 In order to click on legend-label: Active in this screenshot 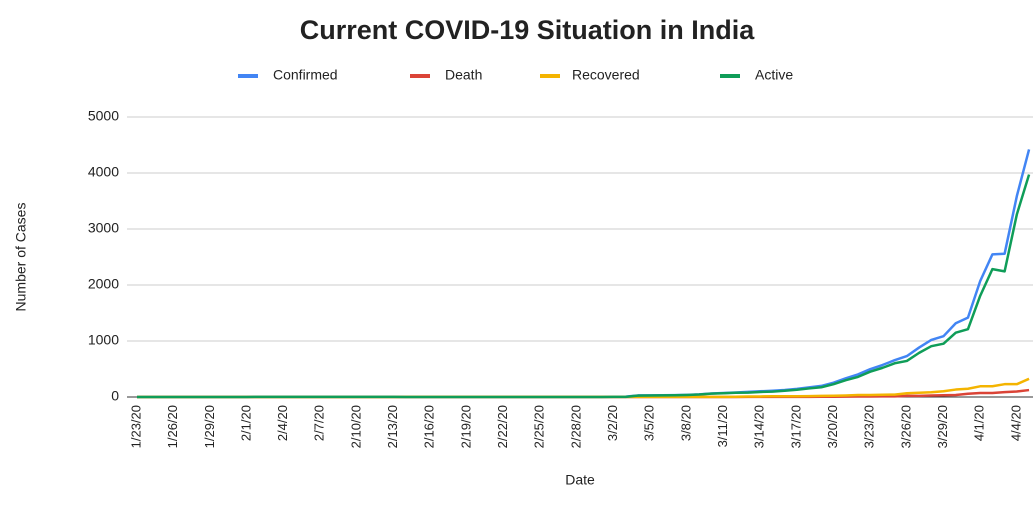, I will do `click(774, 75)`.